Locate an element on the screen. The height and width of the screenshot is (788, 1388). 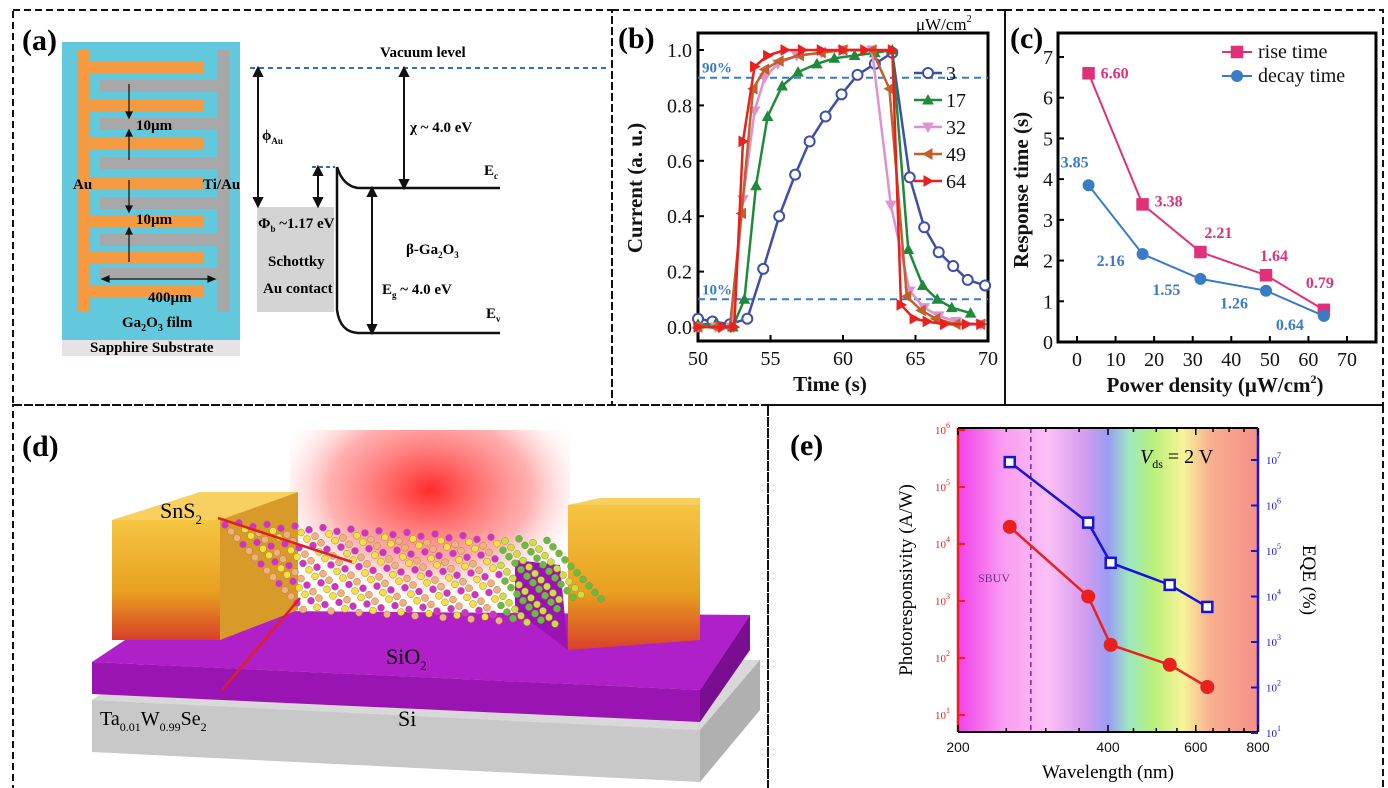
tick-exponent: 1 is located at coordinates (1279, 728).